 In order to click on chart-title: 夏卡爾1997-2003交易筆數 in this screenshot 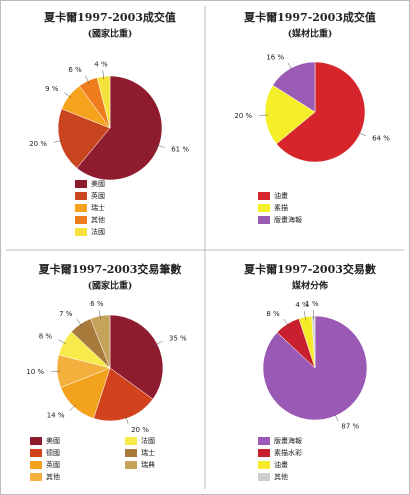, I will do `click(110, 269)`.